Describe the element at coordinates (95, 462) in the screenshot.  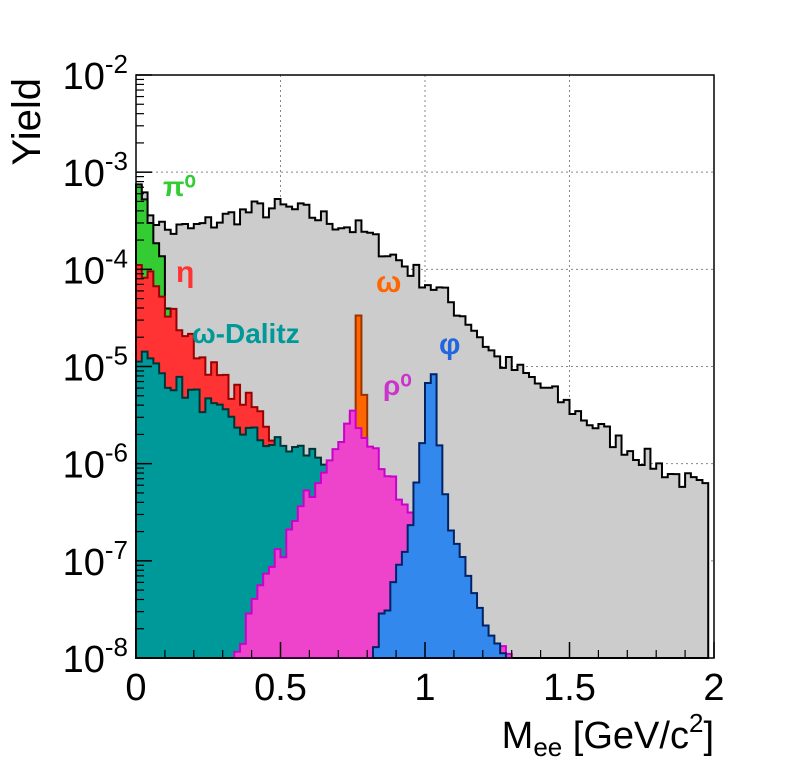
I see `y-tick-label: 10⁻⁶` at that location.